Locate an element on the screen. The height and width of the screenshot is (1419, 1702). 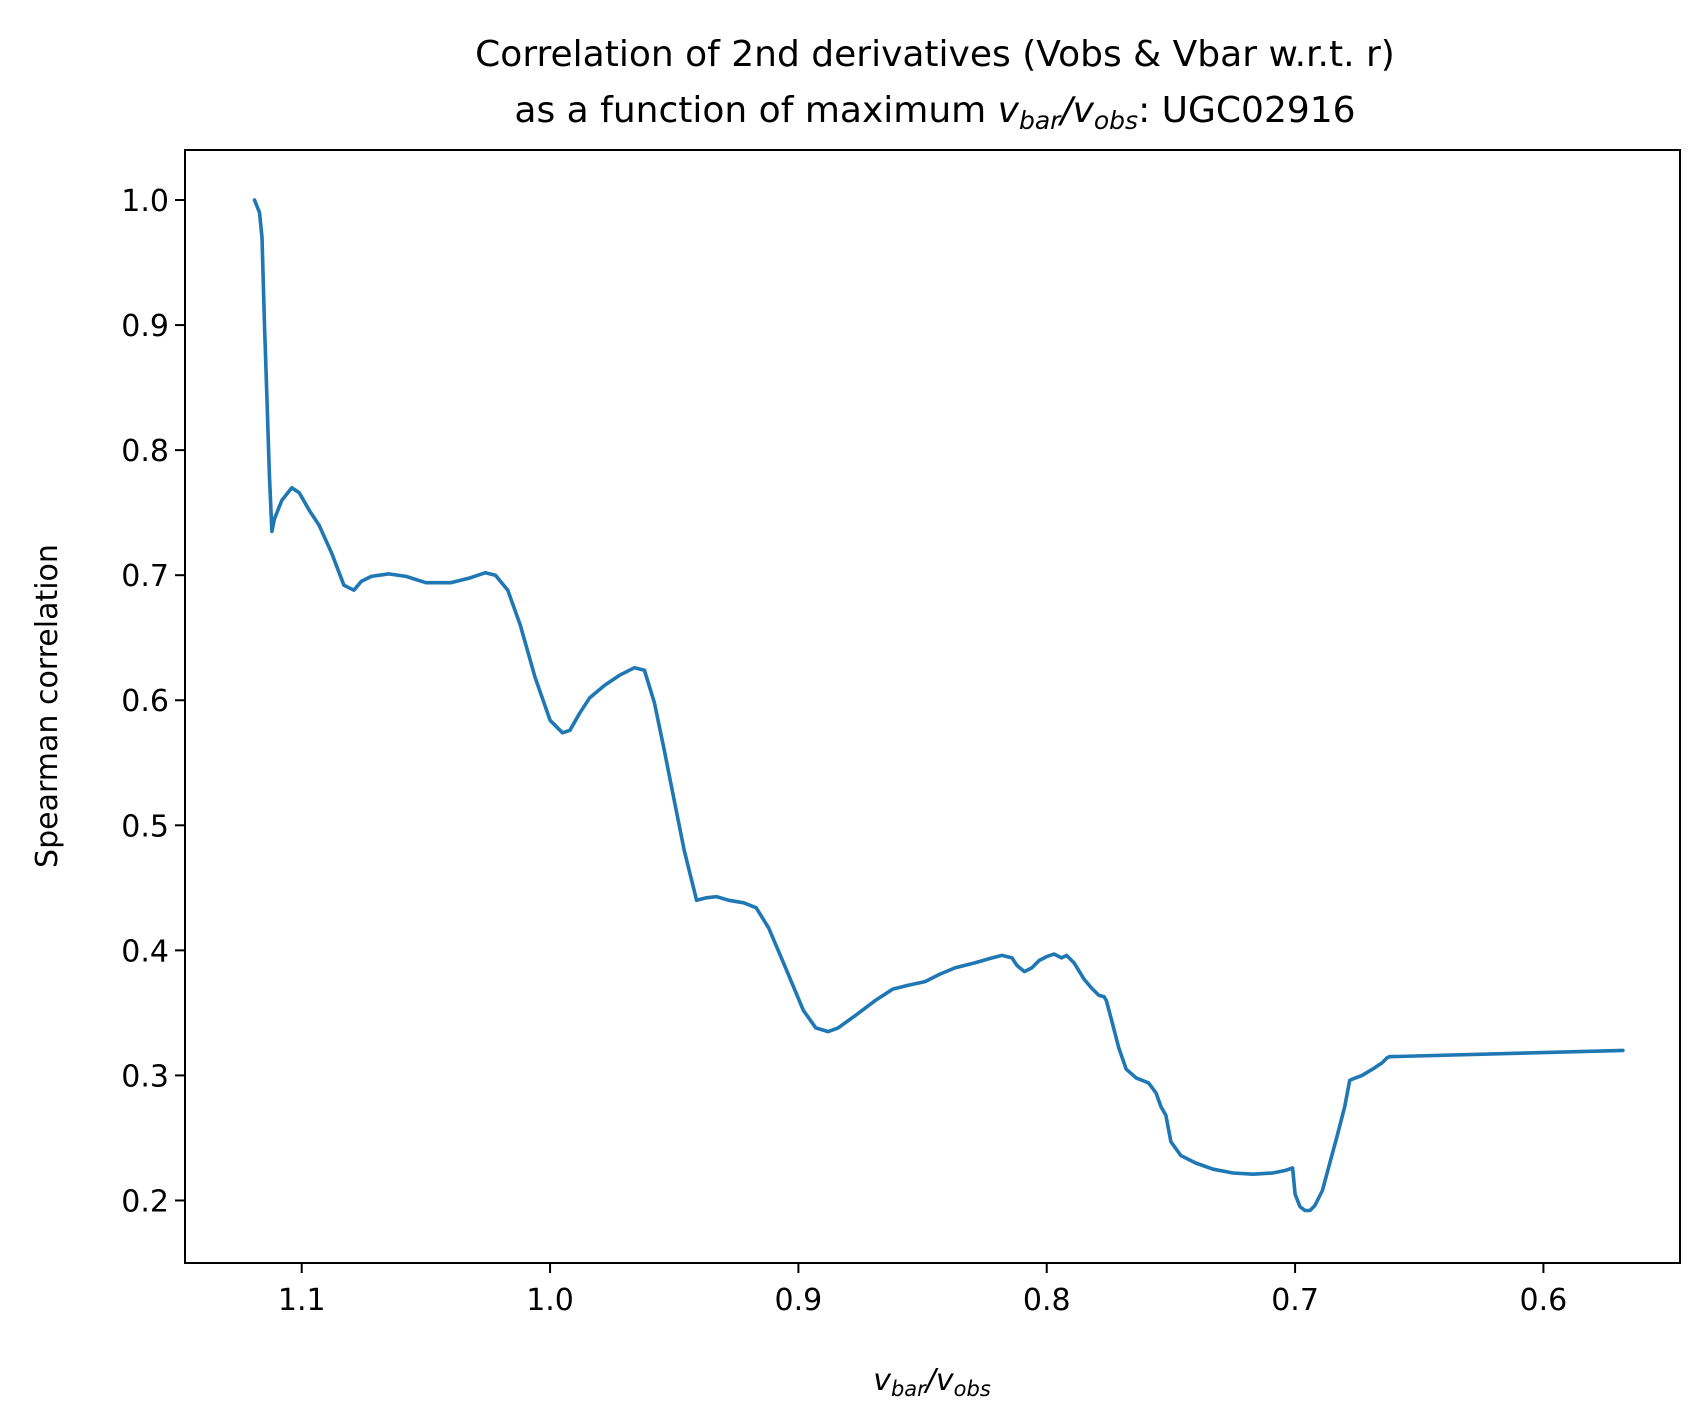
y-tick-label: 0.9 is located at coordinates (145, 326).